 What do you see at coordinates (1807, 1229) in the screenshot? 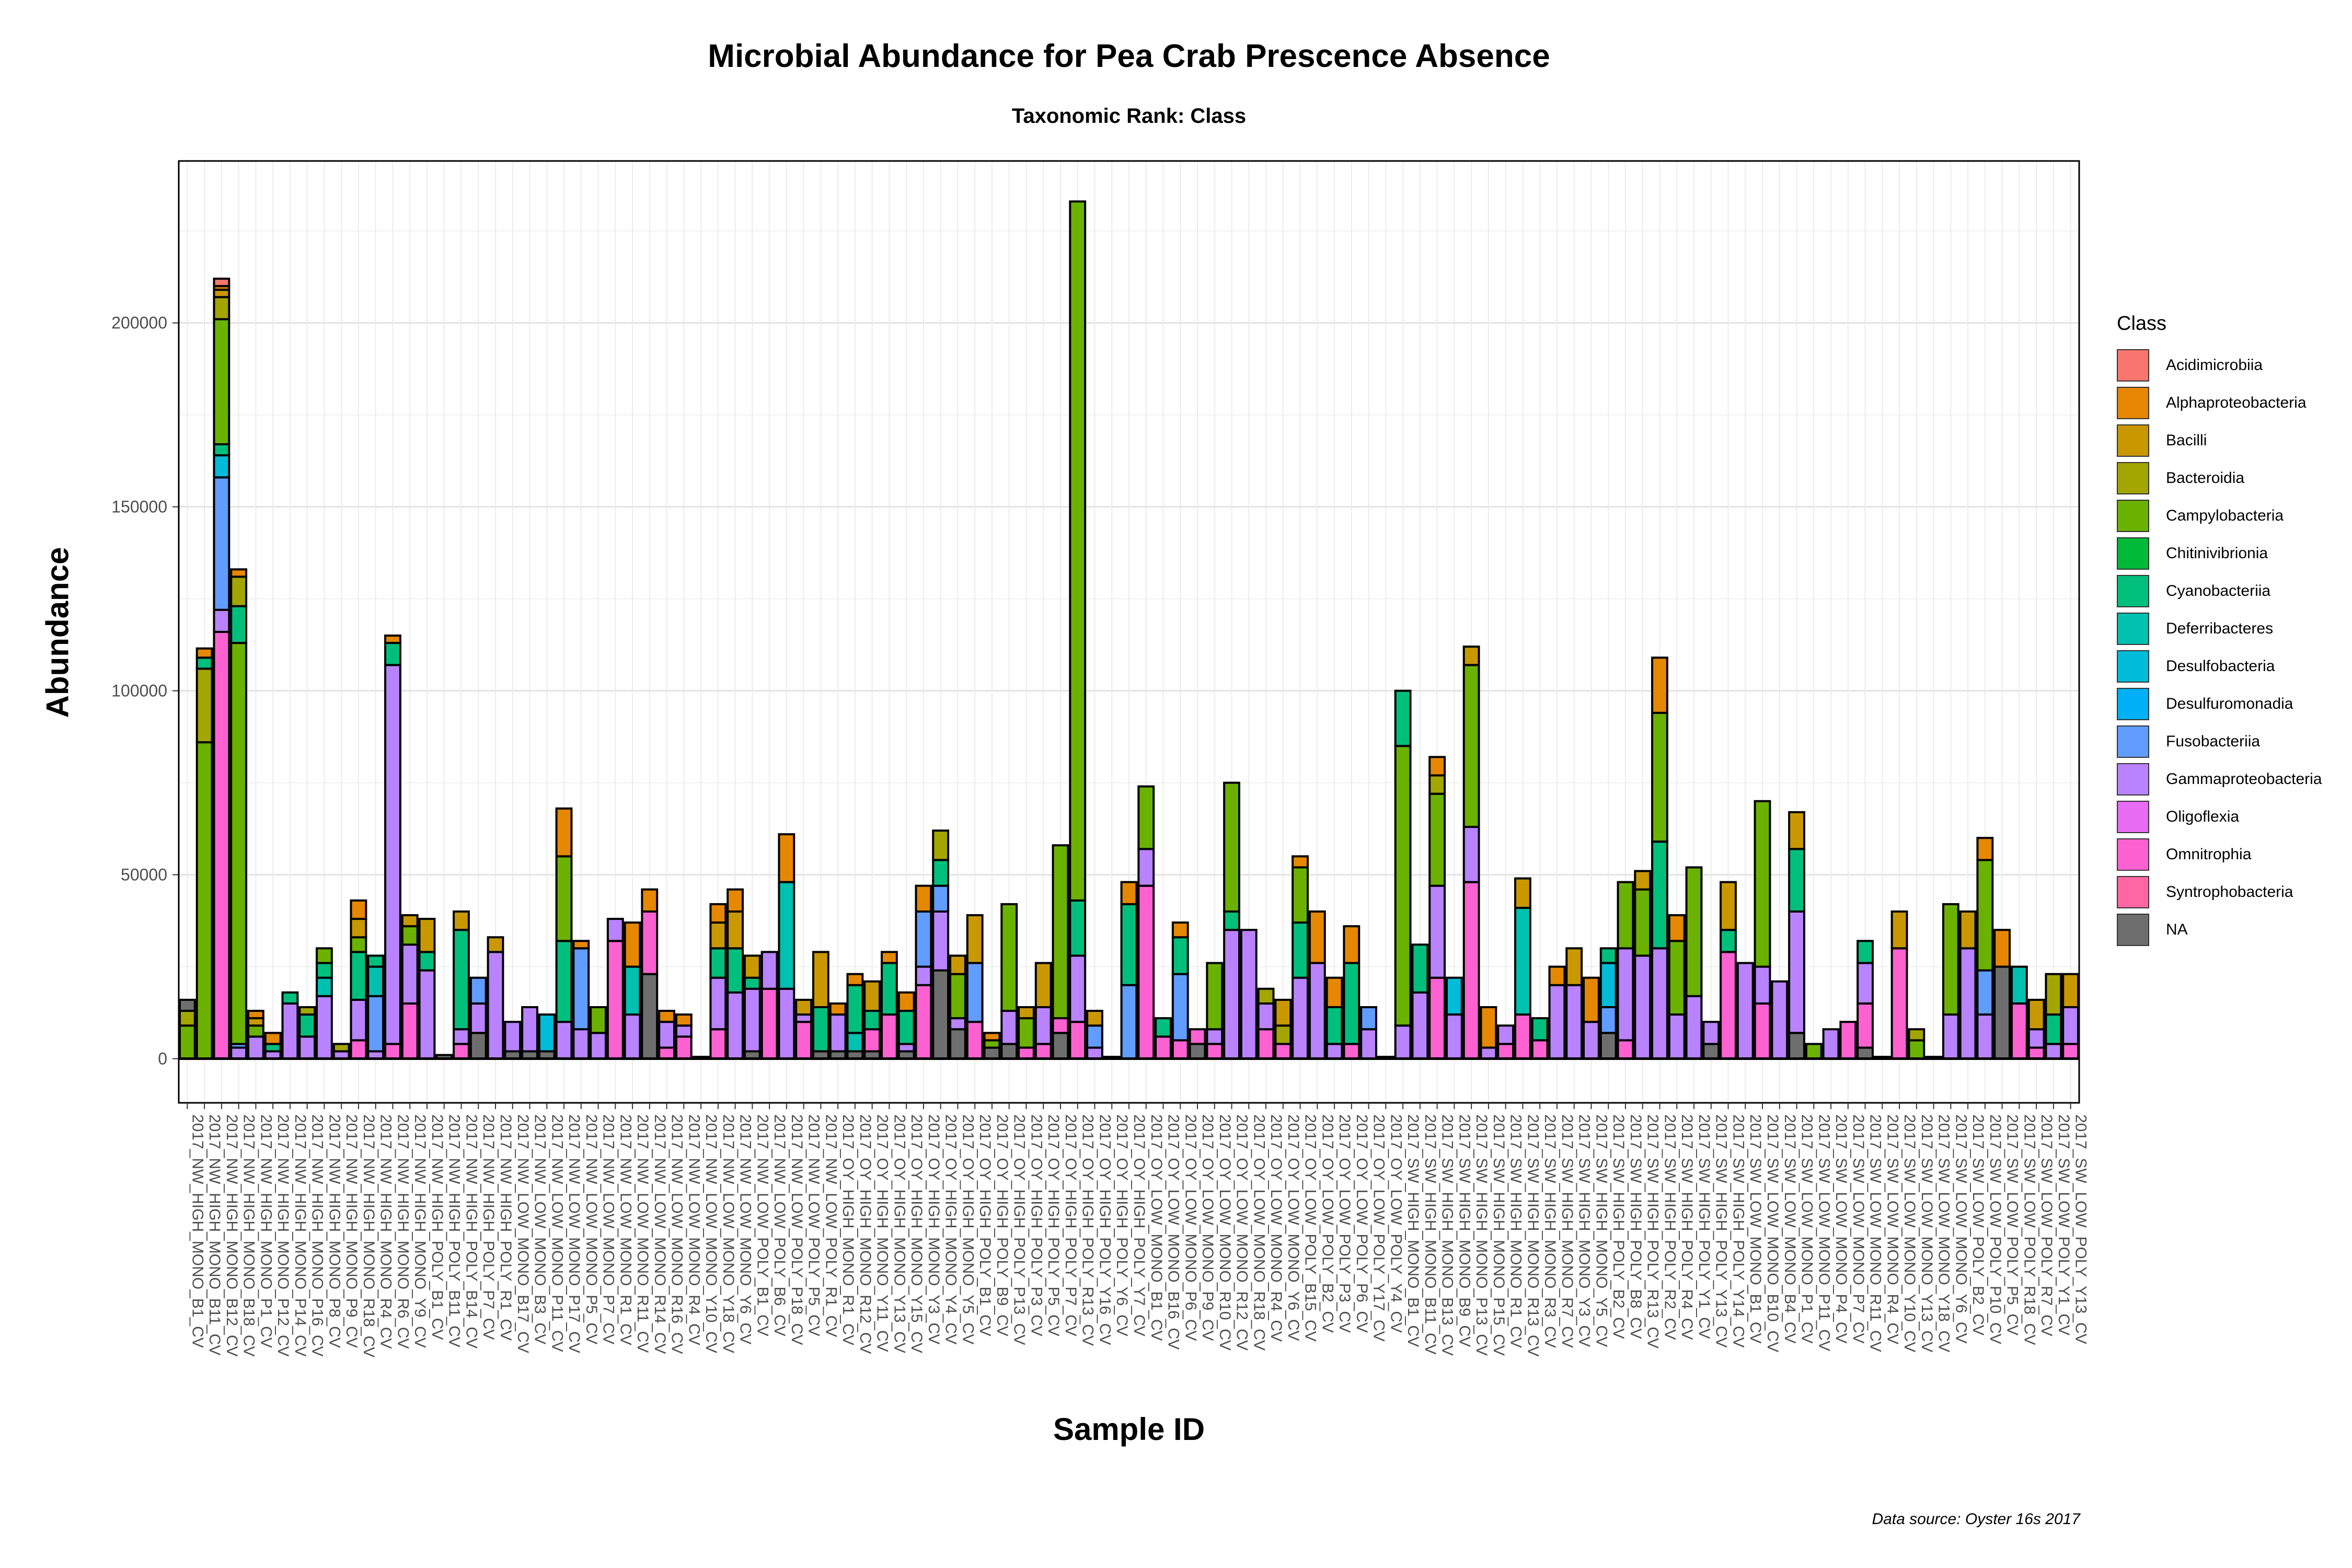
I see `x-tick-label: 2017_SW_LOW_MONO_P1_CV` at bounding box center [1807, 1229].